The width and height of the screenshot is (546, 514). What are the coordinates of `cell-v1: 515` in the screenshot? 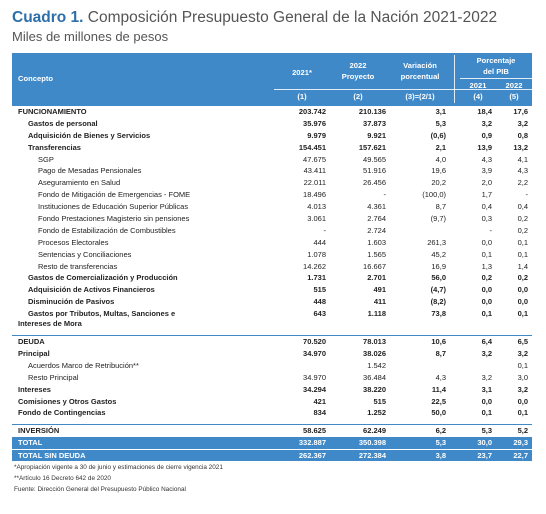 It's located at (319, 290).